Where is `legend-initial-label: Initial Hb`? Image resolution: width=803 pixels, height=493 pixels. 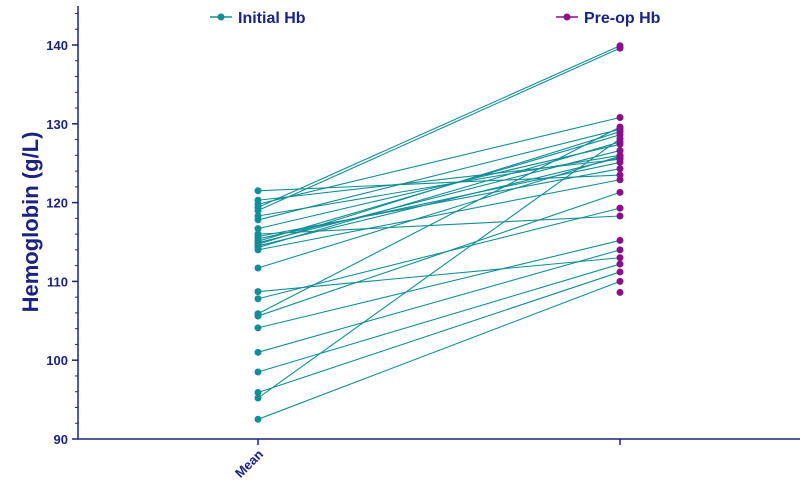
legend-initial-label: Initial Hb is located at coordinates (272, 18).